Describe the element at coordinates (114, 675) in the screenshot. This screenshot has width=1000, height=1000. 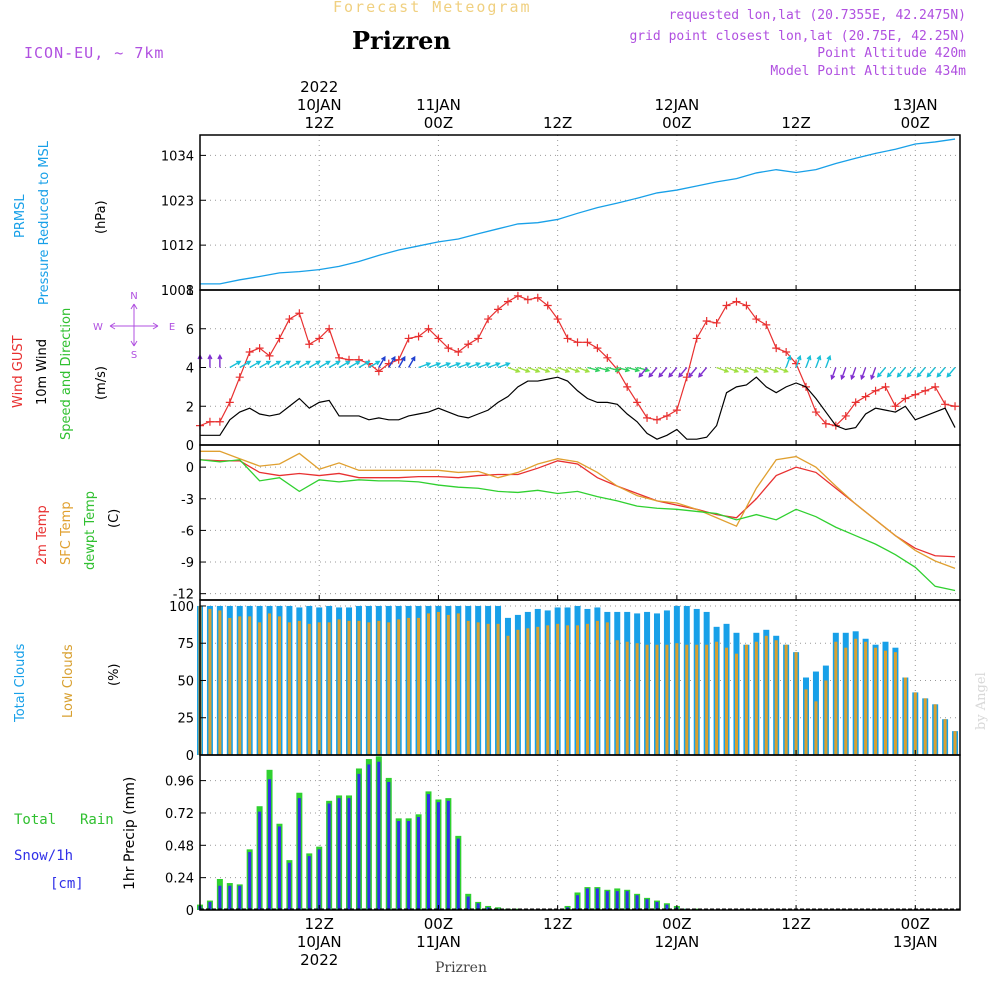
I see `clouds-unit: (%)` at that location.